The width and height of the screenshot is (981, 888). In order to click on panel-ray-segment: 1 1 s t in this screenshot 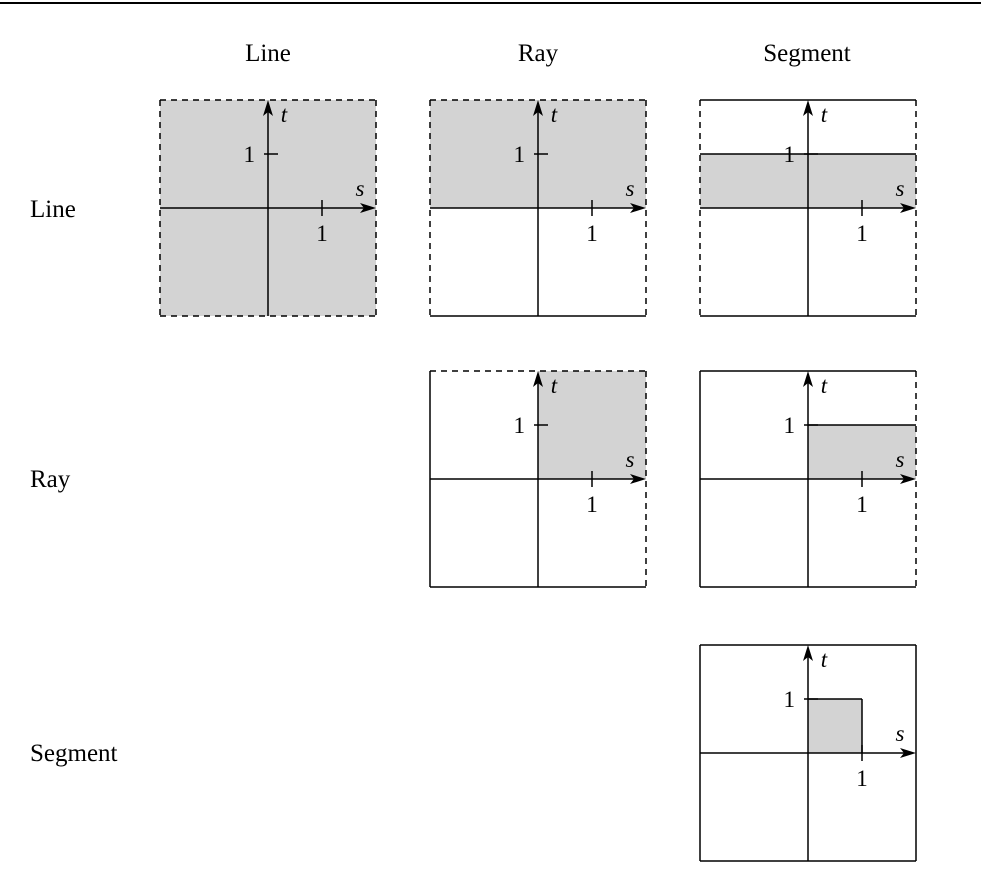, I will do `click(808, 479)`.